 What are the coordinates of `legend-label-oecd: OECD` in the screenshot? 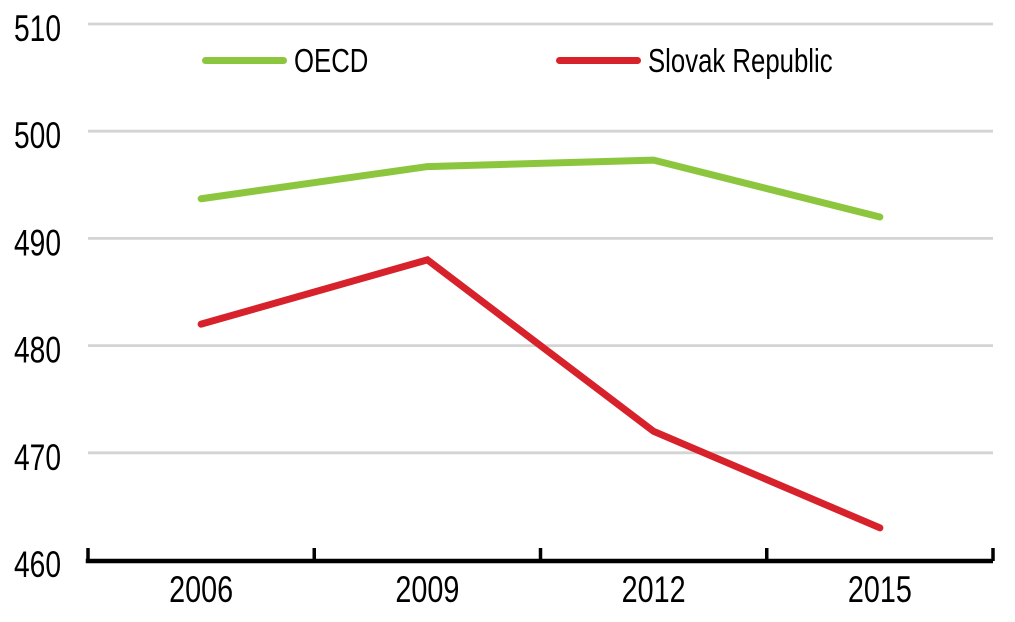 It's located at (331, 60).